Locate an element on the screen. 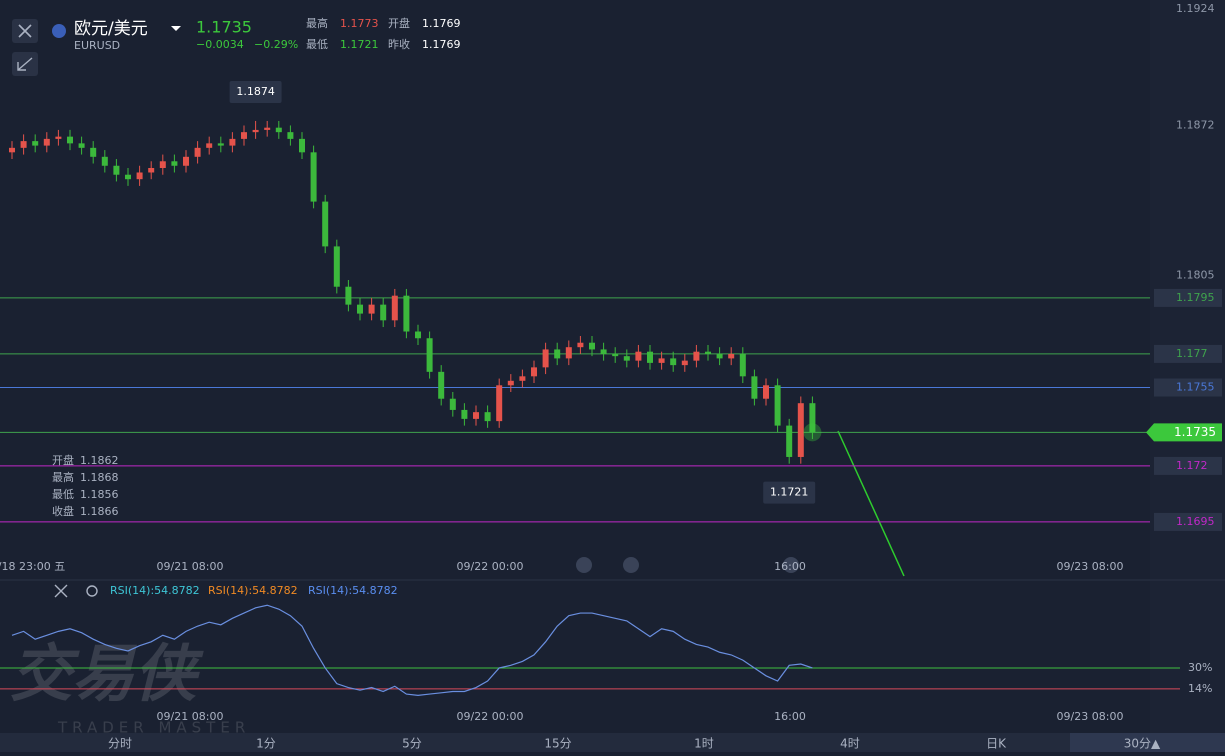  ohlc-value: 1.1862 is located at coordinates (99, 460).